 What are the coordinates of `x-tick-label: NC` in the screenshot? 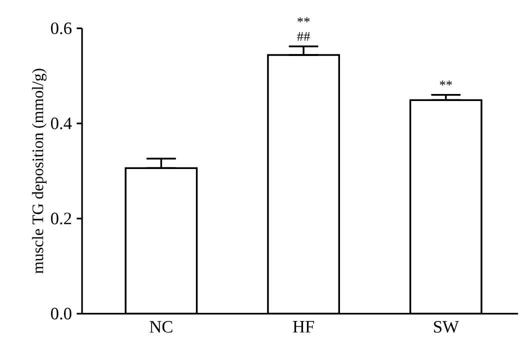 It's located at (161, 327).